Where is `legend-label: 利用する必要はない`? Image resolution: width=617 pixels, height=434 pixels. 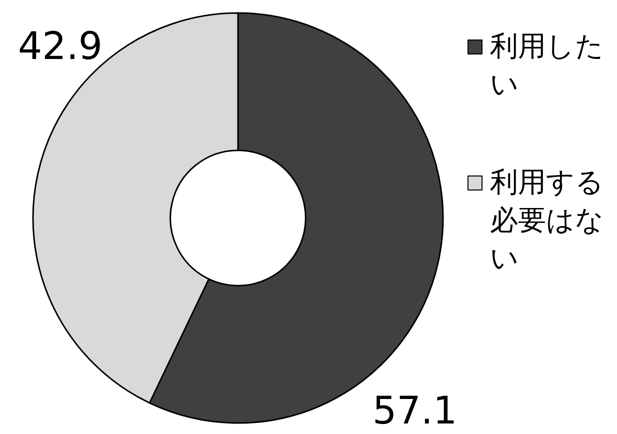 legend-label: 利用する必要はない is located at coordinates (547, 220).